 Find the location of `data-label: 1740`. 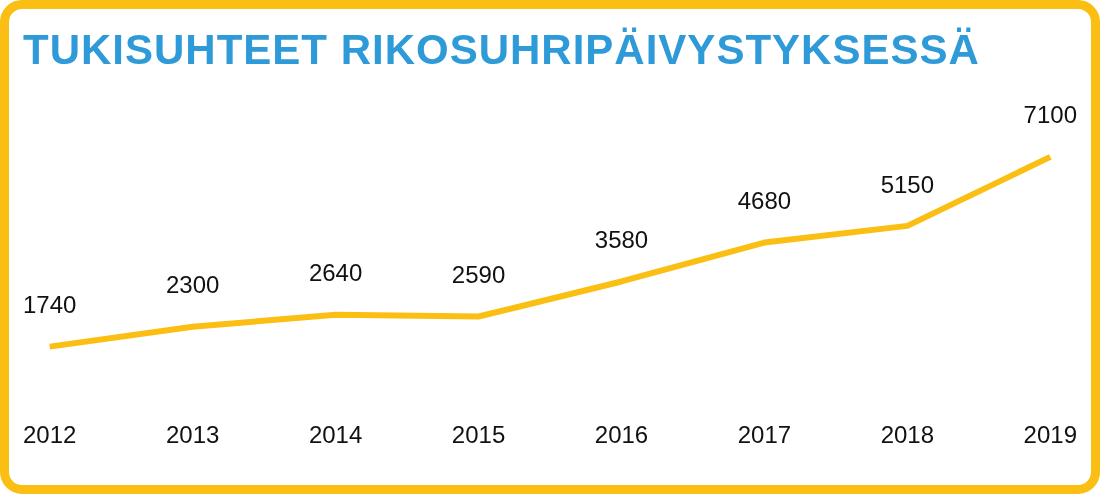

data-label: 1740 is located at coordinates (50, 305).